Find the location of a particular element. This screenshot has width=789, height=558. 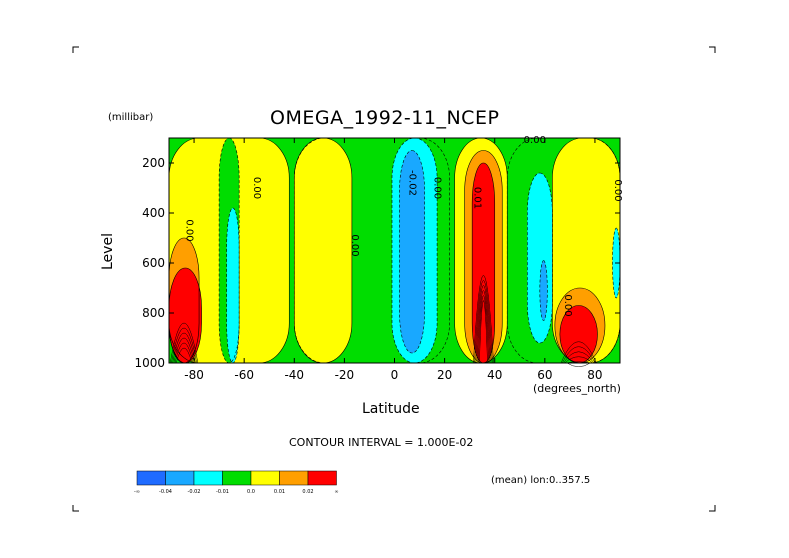

x-tick-label: -40 is located at coordinates (294, 375).